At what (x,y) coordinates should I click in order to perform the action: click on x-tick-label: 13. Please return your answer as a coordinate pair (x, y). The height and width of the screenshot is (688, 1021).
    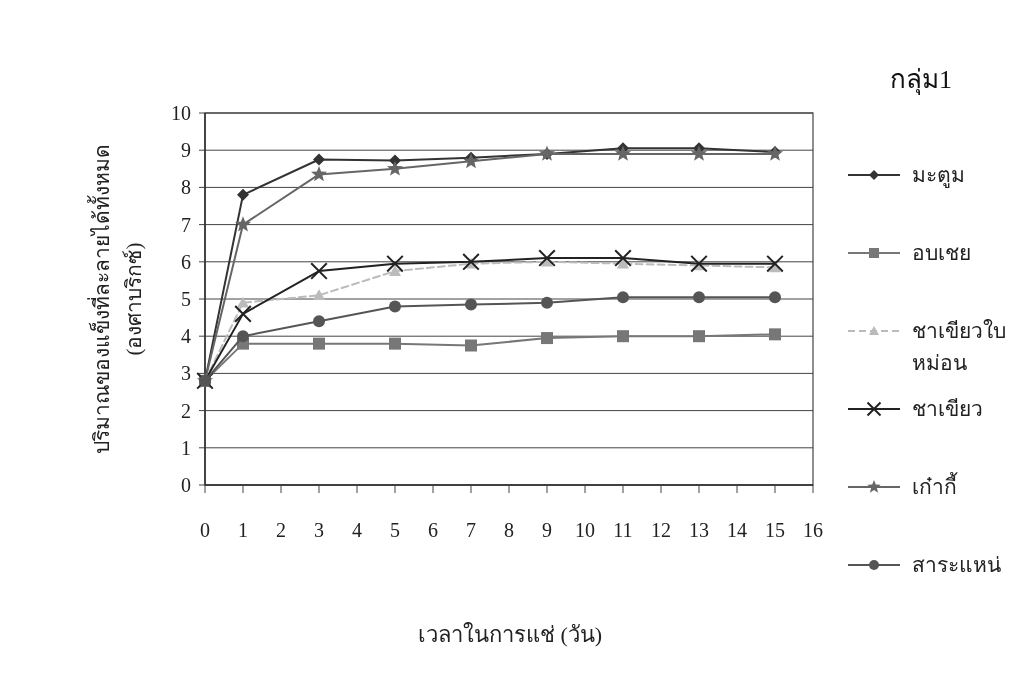
    Looking at the image, I should click on (699, 530).